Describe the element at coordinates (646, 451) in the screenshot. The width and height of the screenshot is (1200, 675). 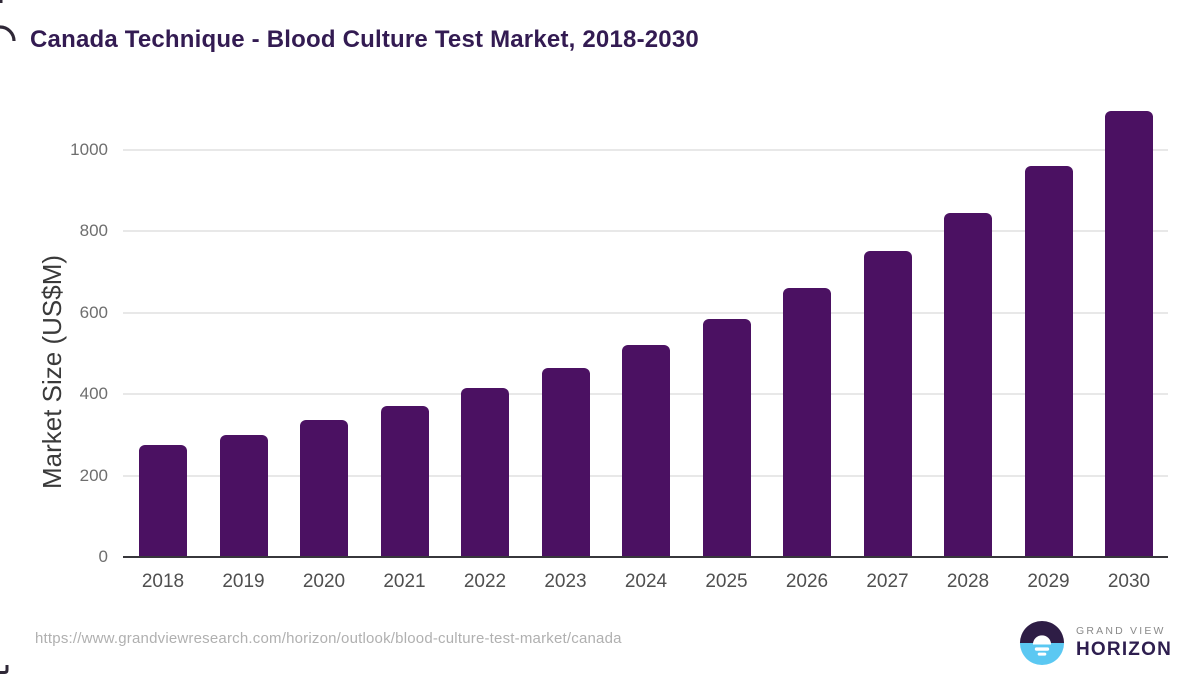
I see `bar-2024` at that location.